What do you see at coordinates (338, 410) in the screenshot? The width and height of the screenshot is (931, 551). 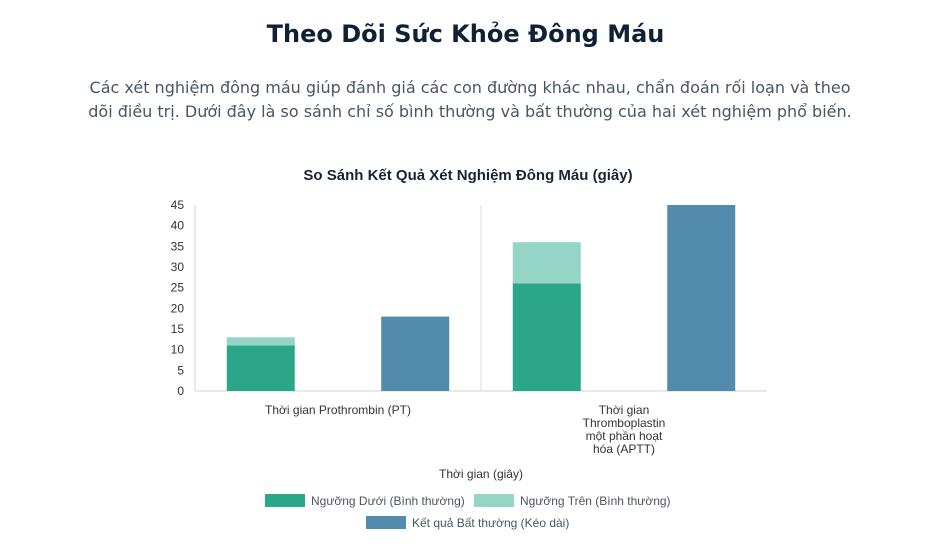 I see `x-tick-label: Thời gian Prothrombin (PT)` at bounding box center [338, 410].